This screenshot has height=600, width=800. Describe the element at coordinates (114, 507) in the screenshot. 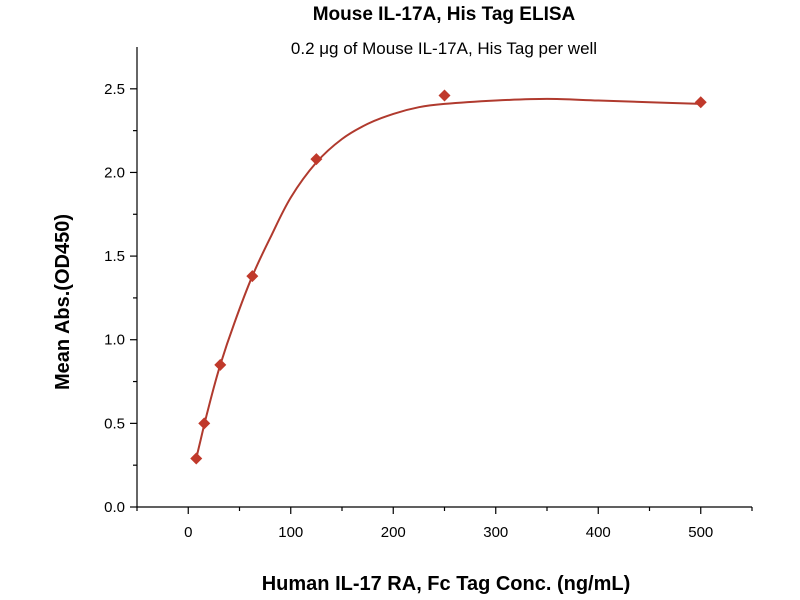

I see `y-tick-label: 0.0` at that location.